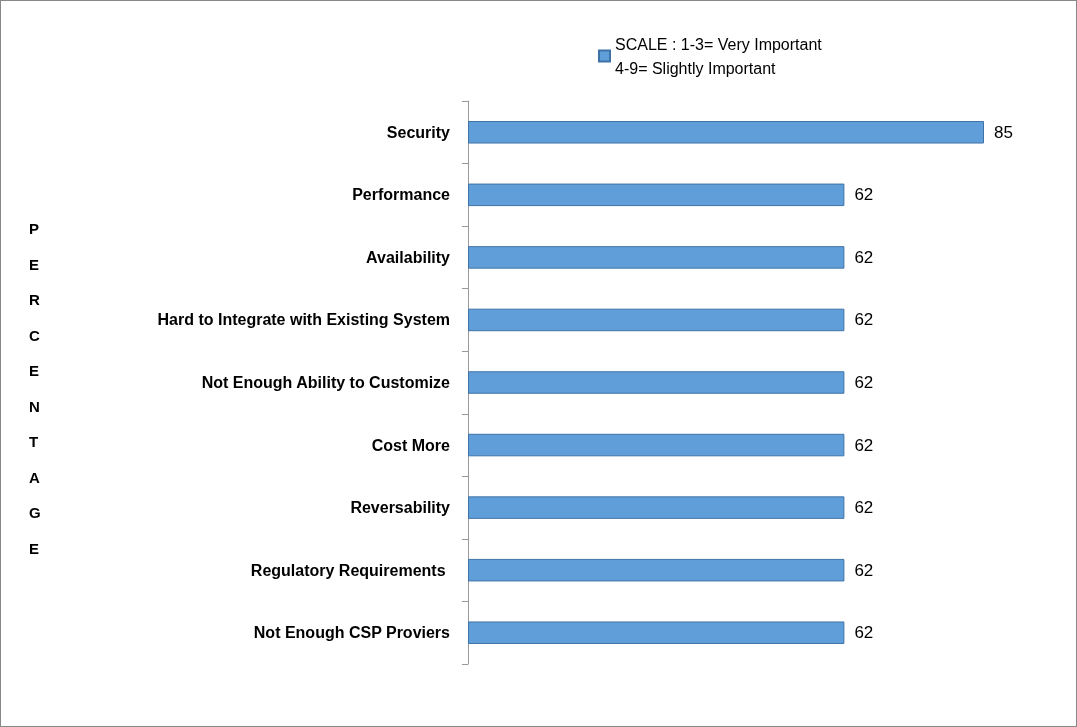 The width and height of the screenshot is (1077, 727). What do you see at coordinates (326, 382) in the screenshot?
I see `y-tick-label: Not Enough Ability to Customize` at bounding box center [326, 382].